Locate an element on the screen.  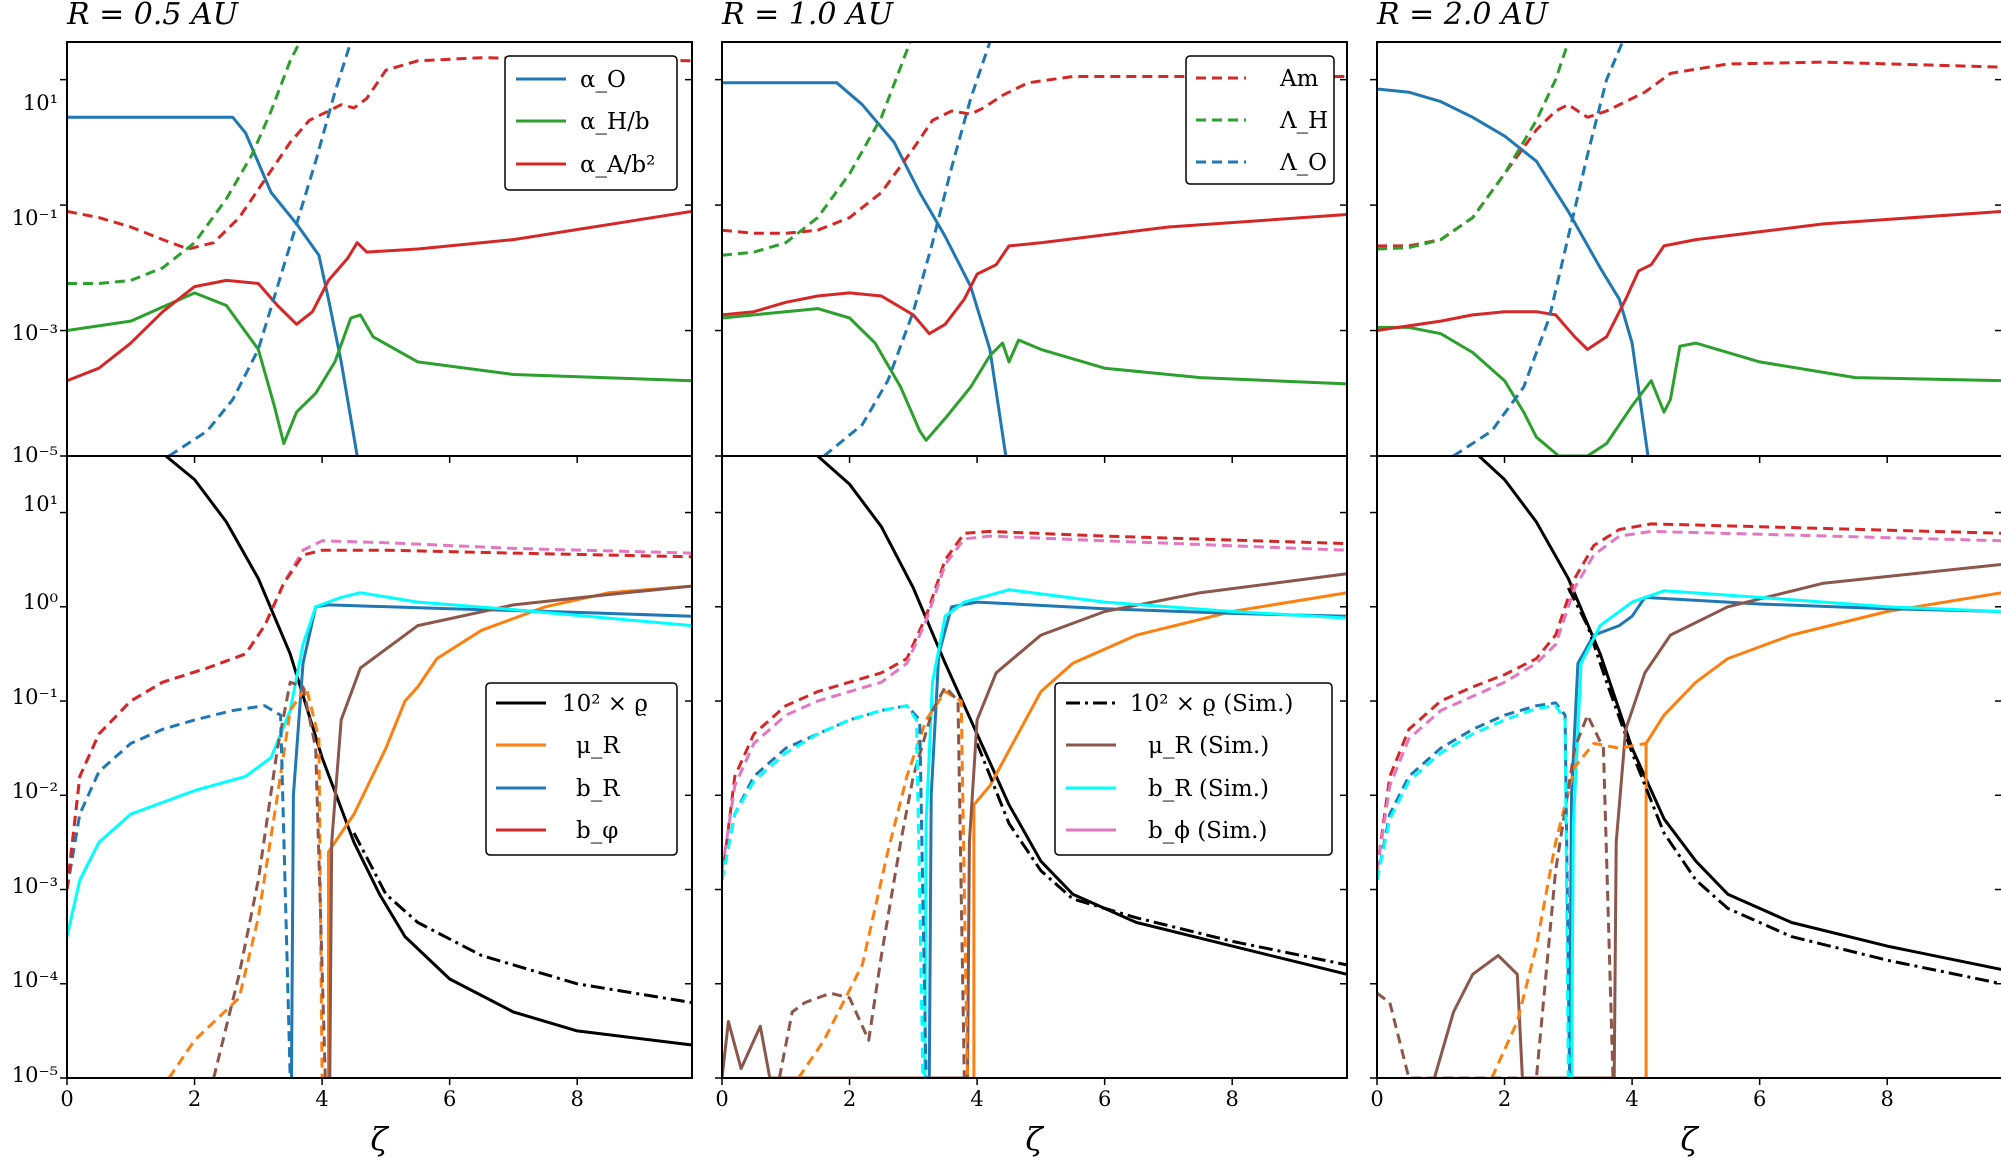
panel-title-1-0-au: R = 1.0 AU is located at coordinates (808, 16).